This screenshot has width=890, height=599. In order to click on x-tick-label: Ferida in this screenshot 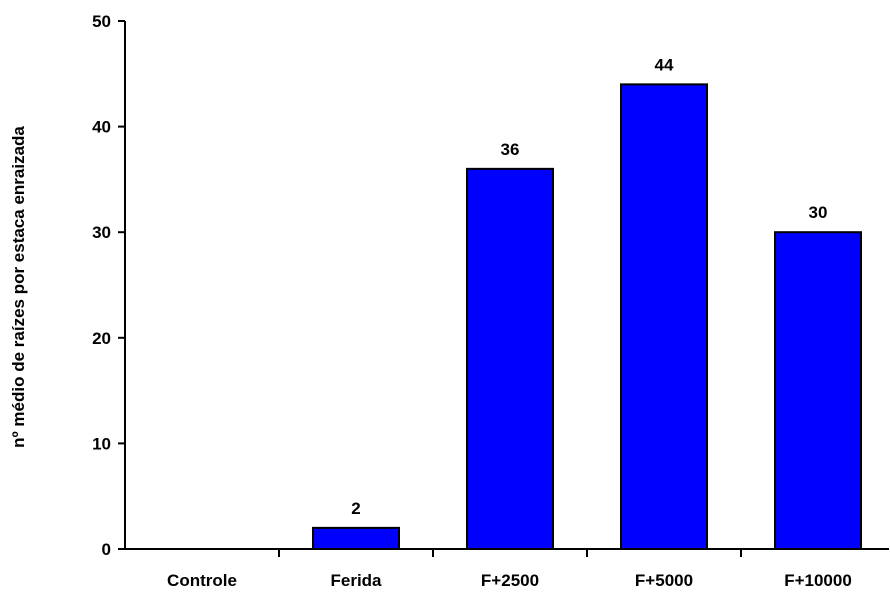, I will do `click(356, 580)`.